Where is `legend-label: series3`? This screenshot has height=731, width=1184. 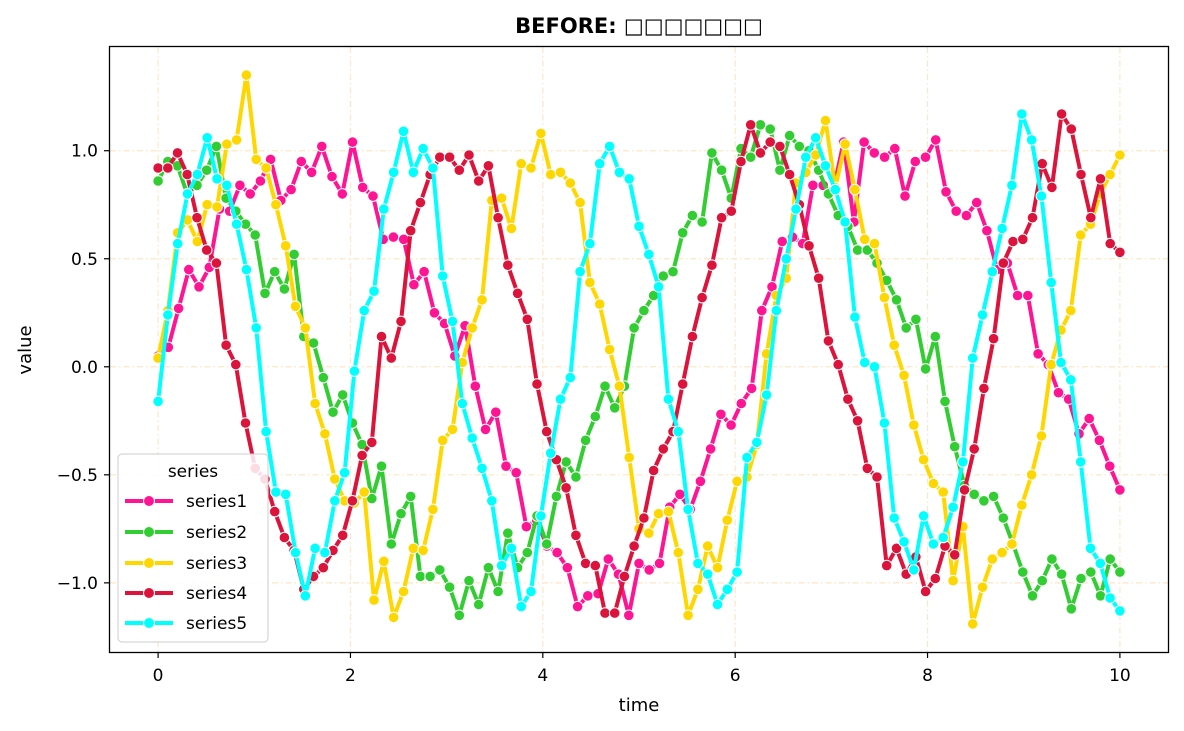 legend-label: series3 is located at coordinates (216, 564).